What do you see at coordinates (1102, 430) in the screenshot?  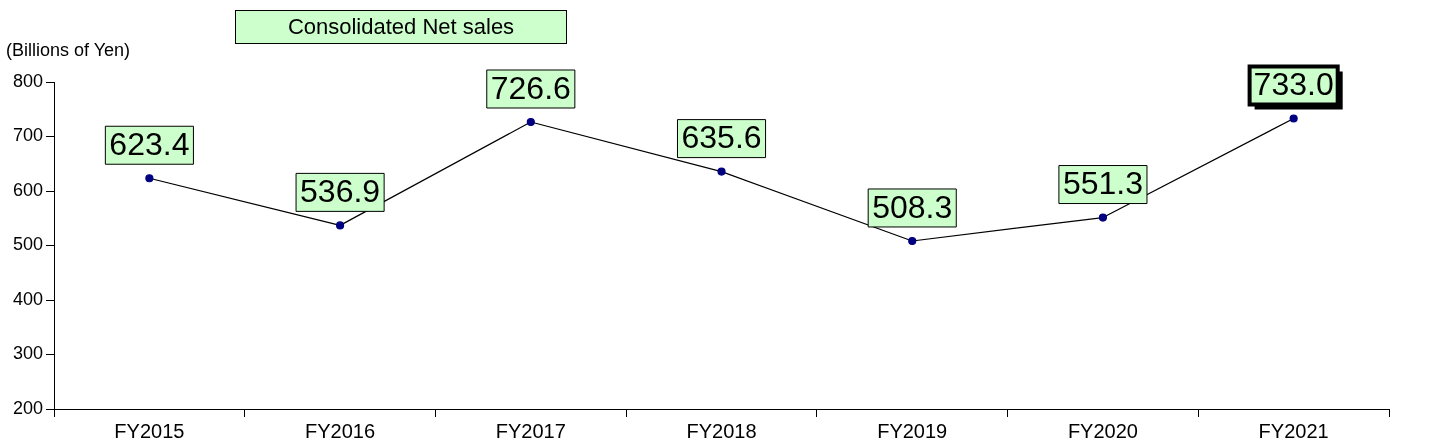 I see `x-tick-label: FY2020` at bounding box center [1102, 430].